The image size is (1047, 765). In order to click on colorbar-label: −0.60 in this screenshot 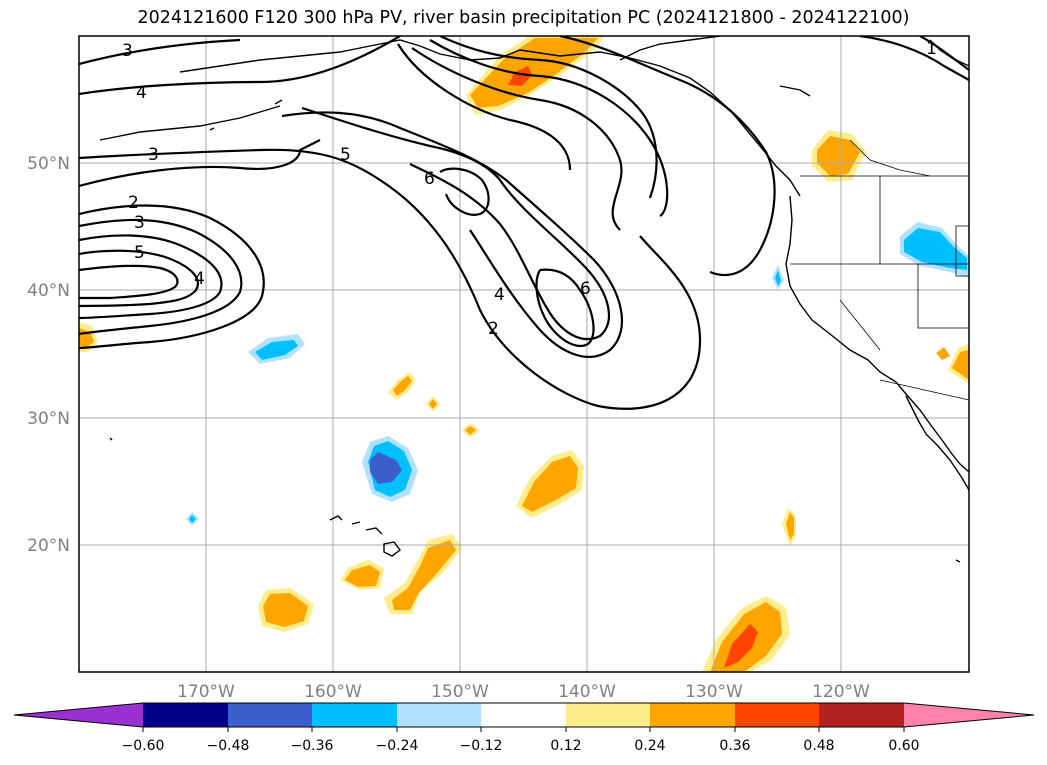, I will do `click(143, 746)`.